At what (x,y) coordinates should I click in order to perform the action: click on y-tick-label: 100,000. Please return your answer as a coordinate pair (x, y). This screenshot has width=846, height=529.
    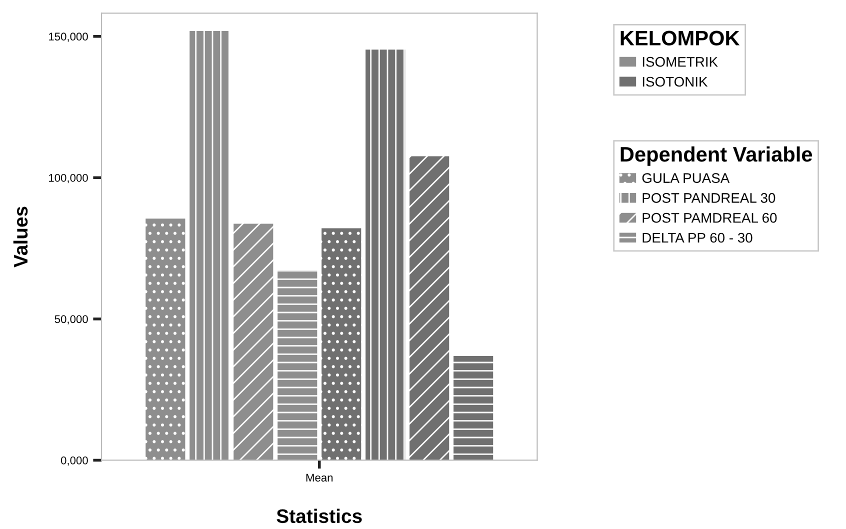
    Looking at the image, I should click on (68, 179).